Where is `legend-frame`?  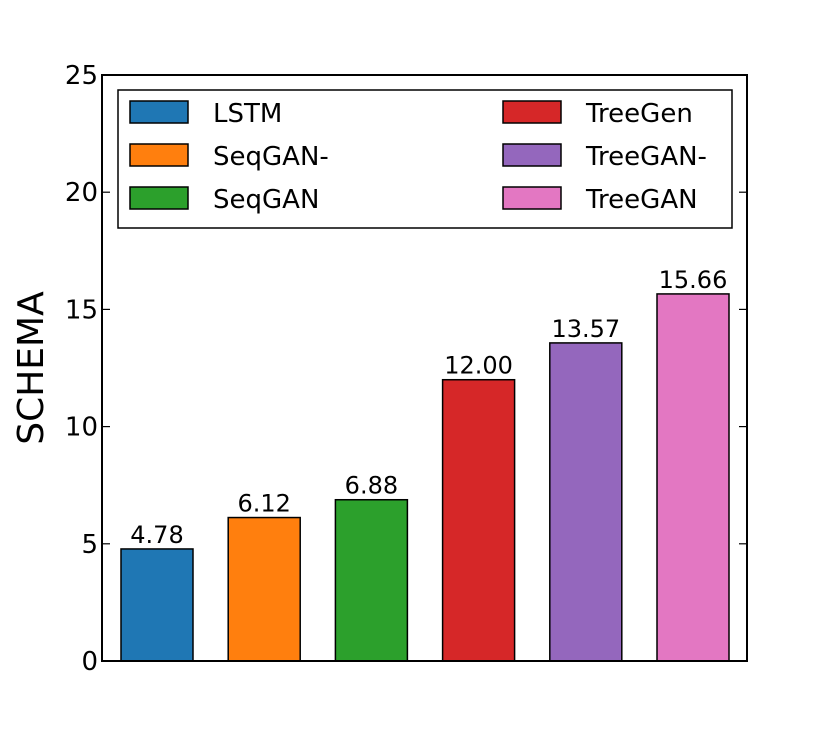
legend-frame is located at coordinates (425, 159).